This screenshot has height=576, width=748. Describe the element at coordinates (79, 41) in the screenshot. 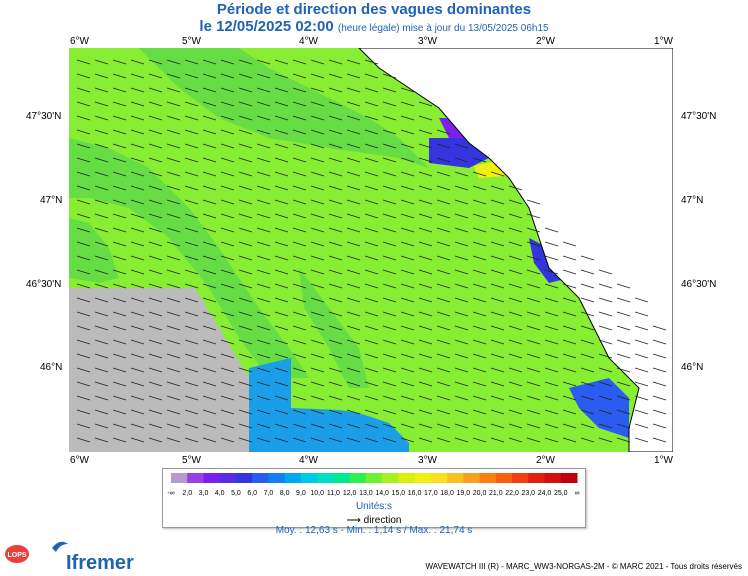

I see `lon-tick-top-6w: 6°W` at that location.